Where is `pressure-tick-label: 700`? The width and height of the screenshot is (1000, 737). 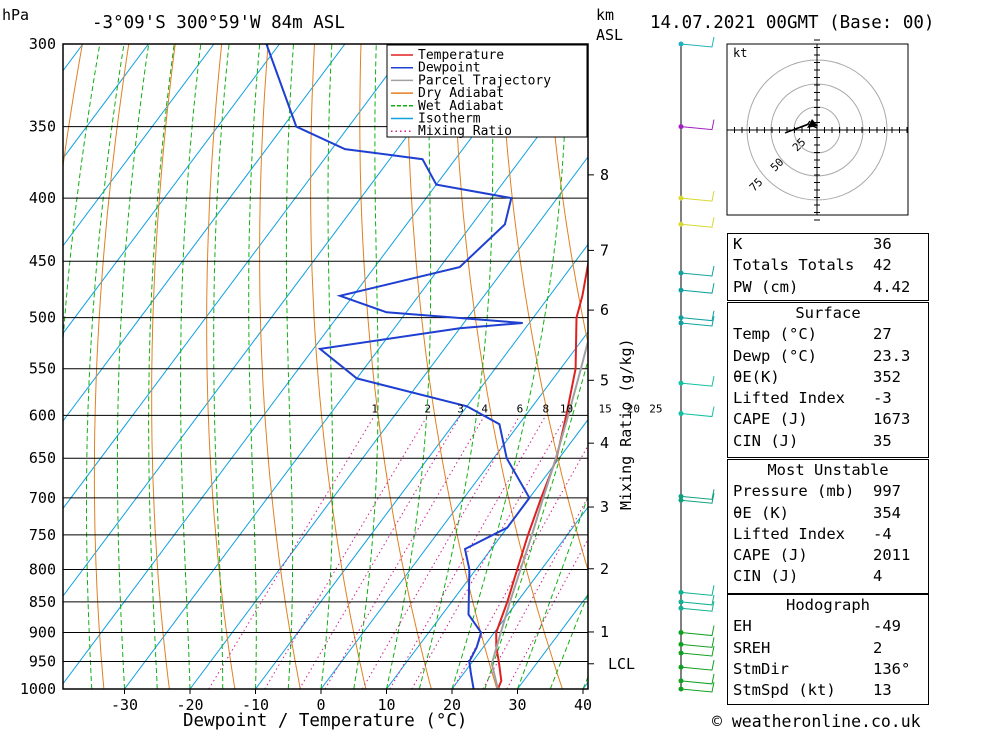 pressure-tick-label: 700 is located at coordinates (42, 498).